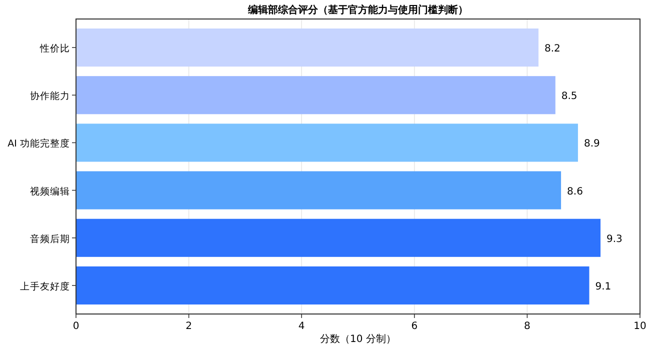 This screenshot has height=350, width=653. Describe the element at coordinates (50, 191) in the screenshot. I see `y-tick-label: 视频编辑` at that location.